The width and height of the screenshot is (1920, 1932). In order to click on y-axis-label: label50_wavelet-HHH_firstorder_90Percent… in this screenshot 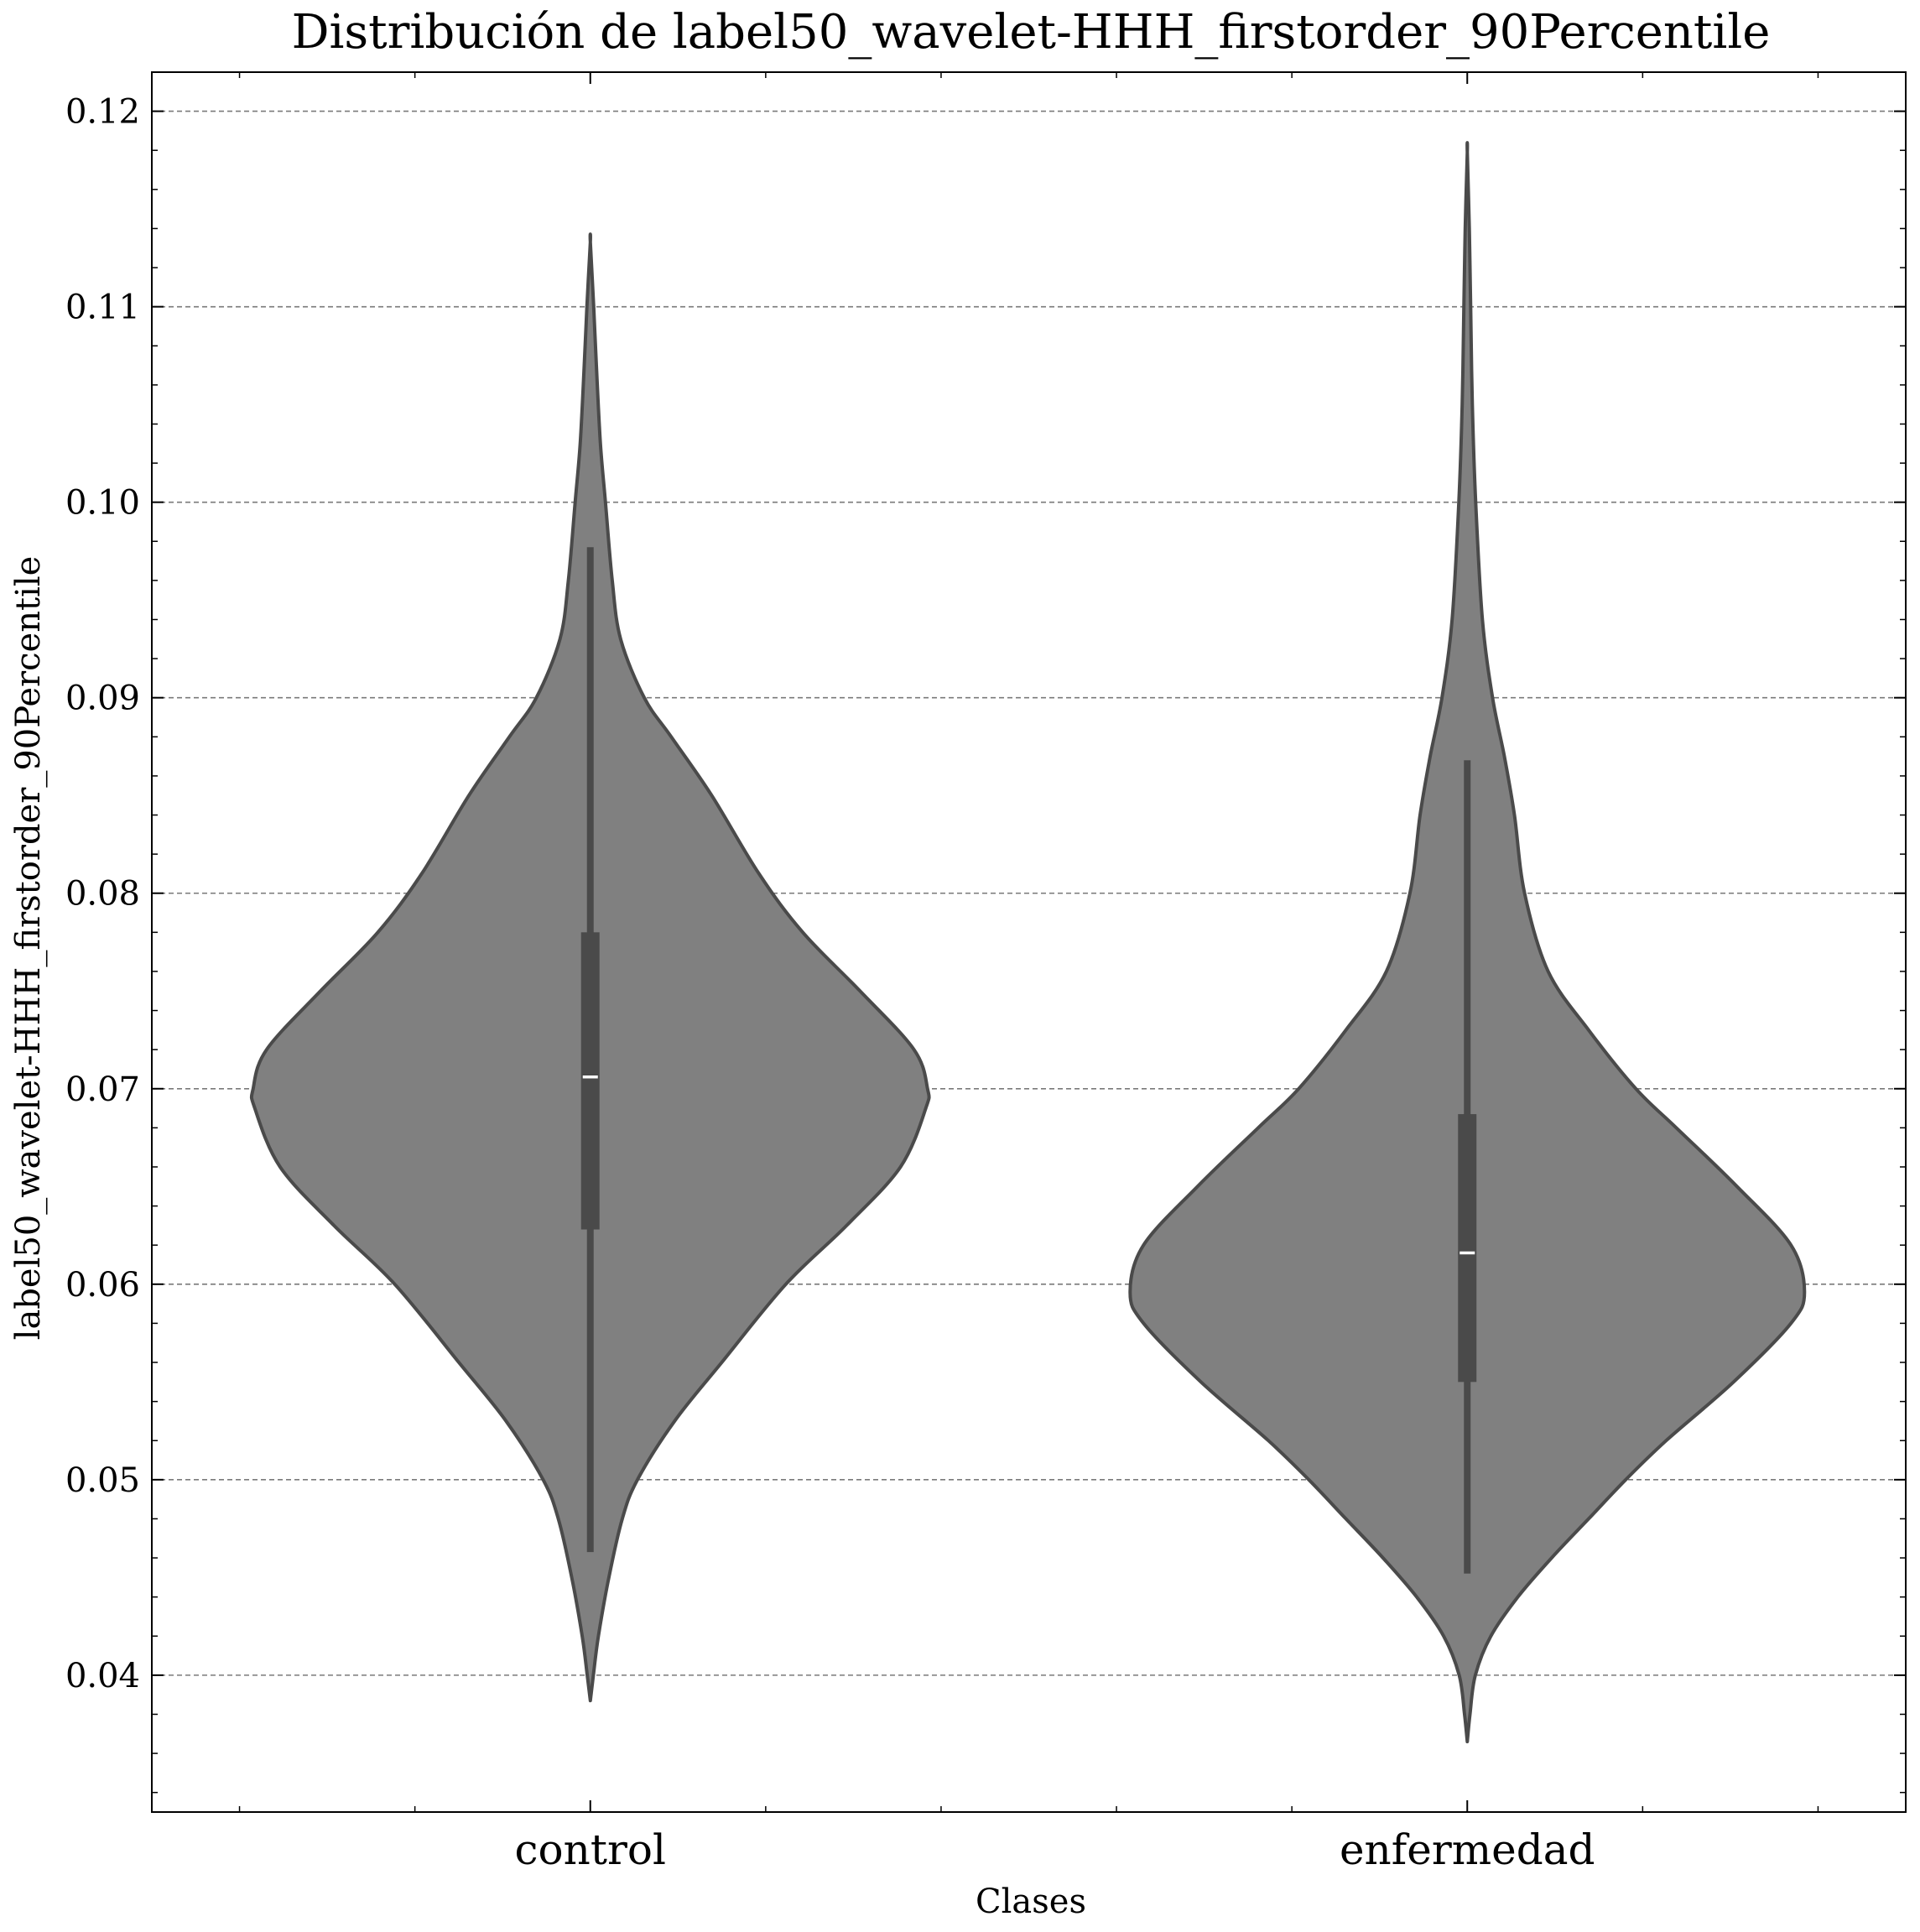, I will do `click(28, 948)`.